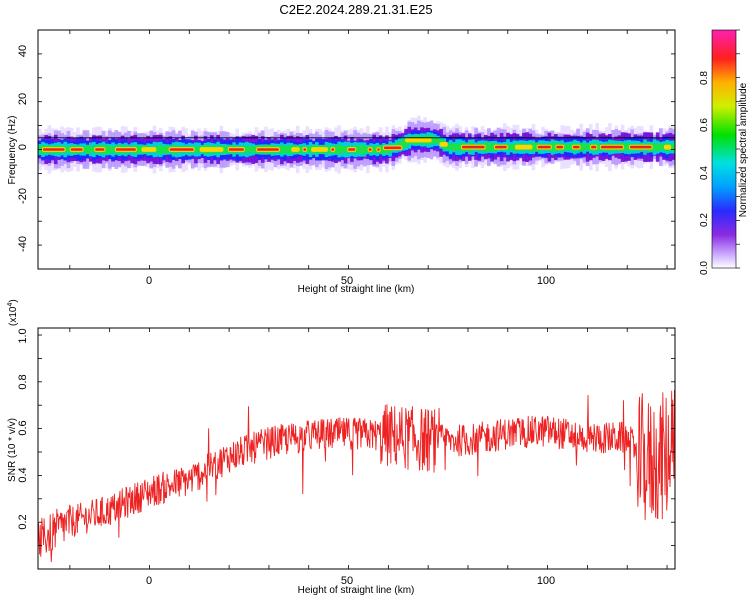 This screenshot has height=600, width=750. What do you see at coordinates (347, 581) in the screenshot?
I see `snr-x-tick-label: 50` at bounding box center [347, 581].